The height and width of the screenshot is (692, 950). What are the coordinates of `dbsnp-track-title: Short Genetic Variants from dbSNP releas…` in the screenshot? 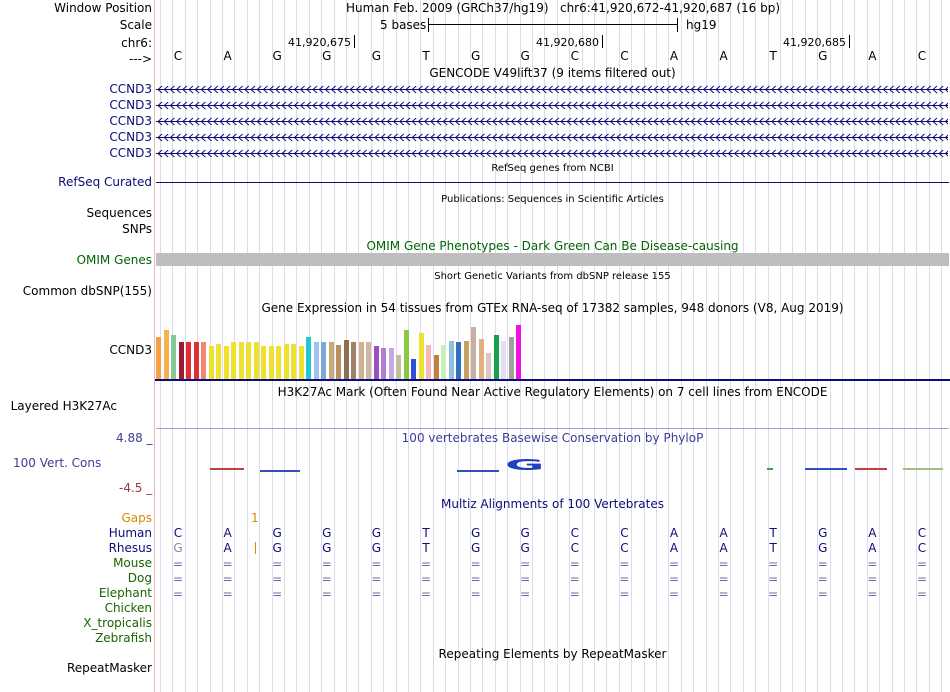 It's located at (552, 276).